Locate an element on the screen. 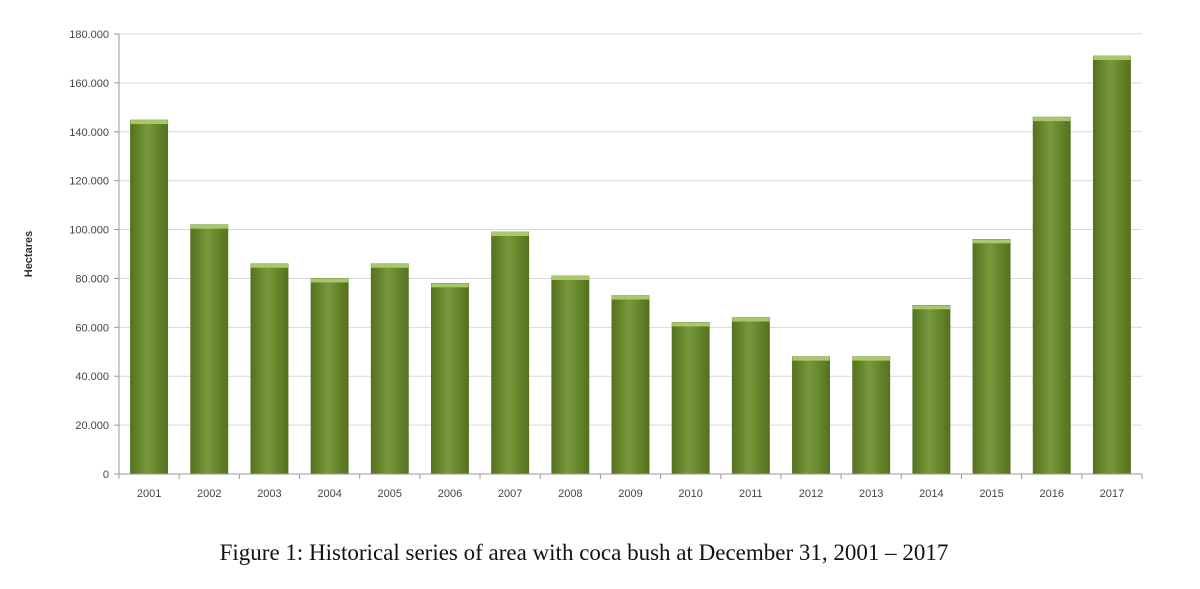 This screenshot has height=589, width=1200. y-tick-label: 120.000 is located at coordinates (89, 182).